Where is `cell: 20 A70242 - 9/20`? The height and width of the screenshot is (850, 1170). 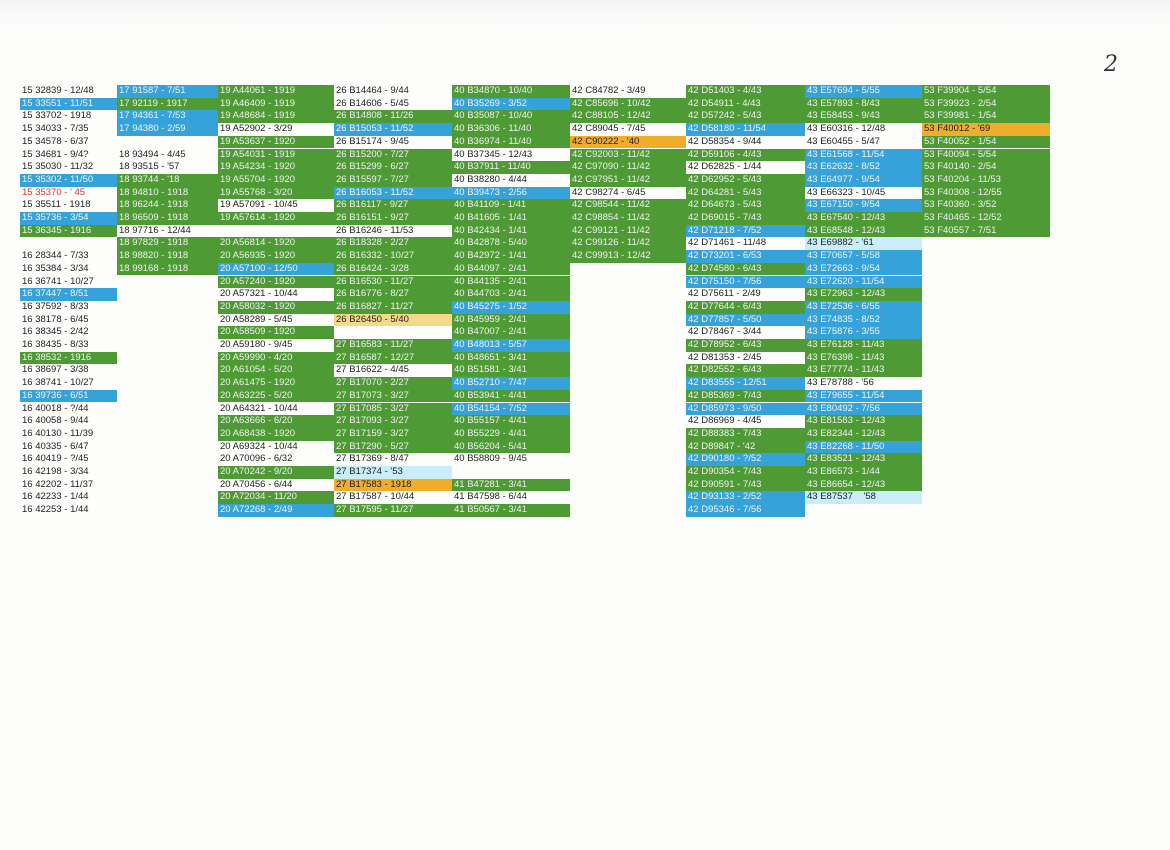
cell: 20 A70242 - 9/20 is located at coordinates (276, 472).